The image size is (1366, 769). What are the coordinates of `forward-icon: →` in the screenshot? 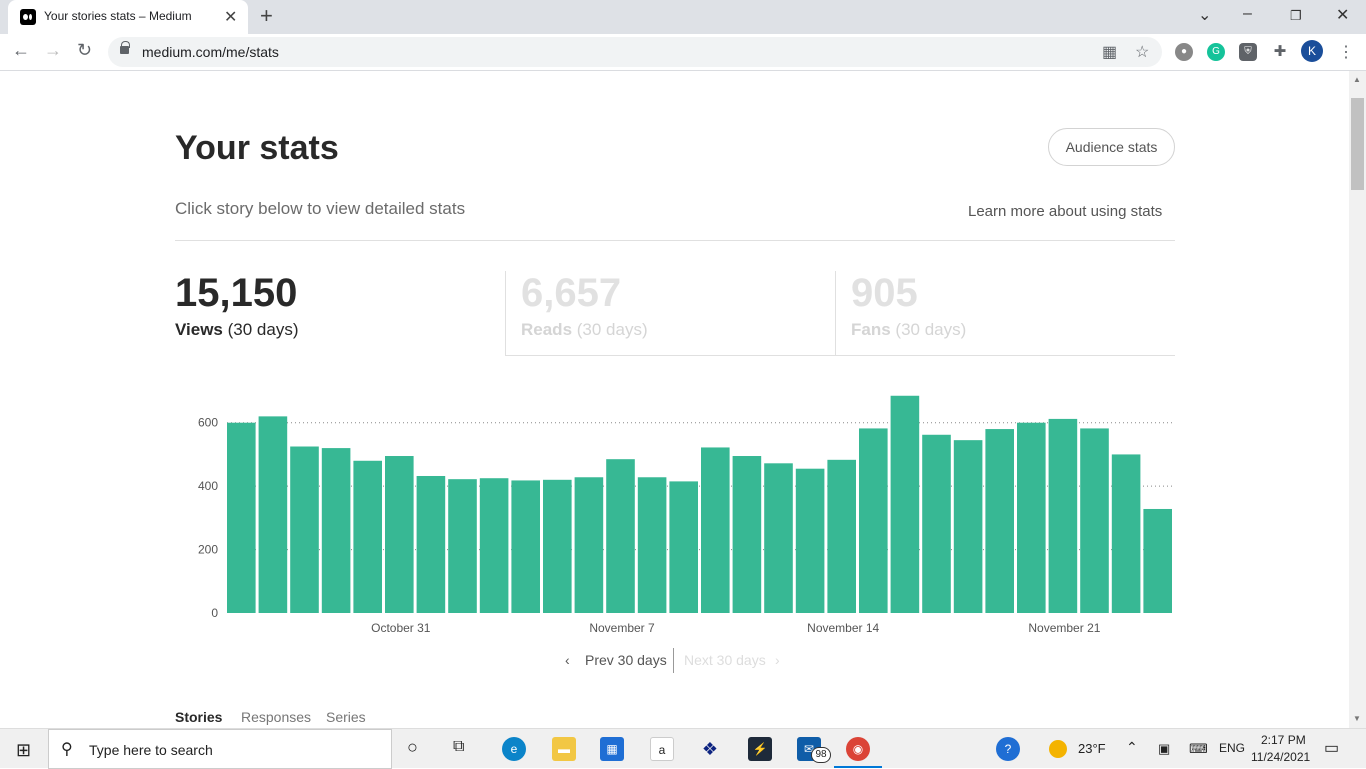 It's located at (53, 50).